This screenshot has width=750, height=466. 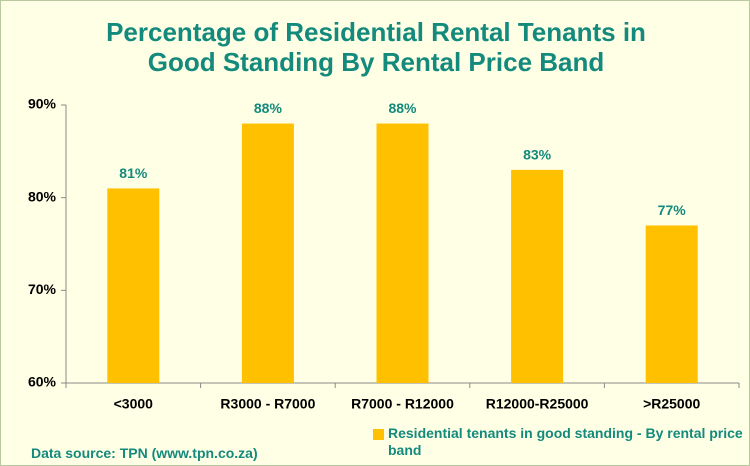 I want to click on value-label: 83%, so click(x=537, y=155).